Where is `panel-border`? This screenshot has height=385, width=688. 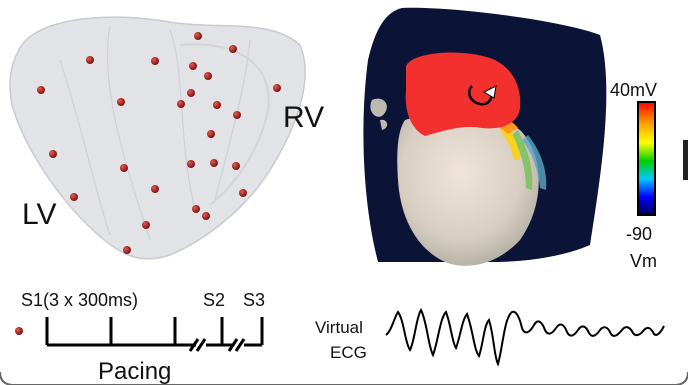
panel-border is located at coordinates (344, 378).